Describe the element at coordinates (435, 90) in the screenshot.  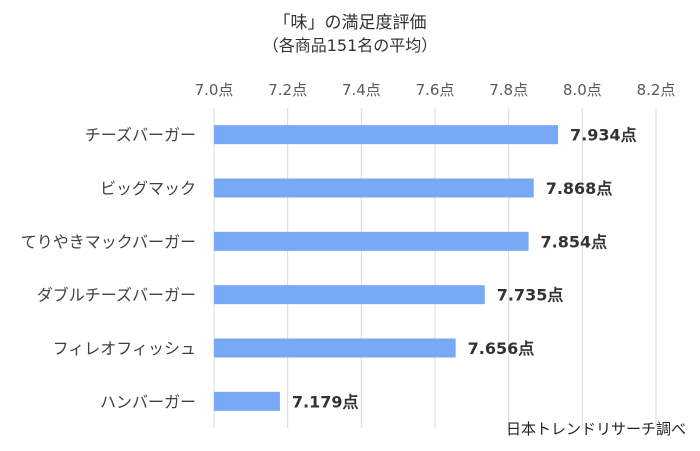
I see `x-tick-label: 7.6点` at that location.